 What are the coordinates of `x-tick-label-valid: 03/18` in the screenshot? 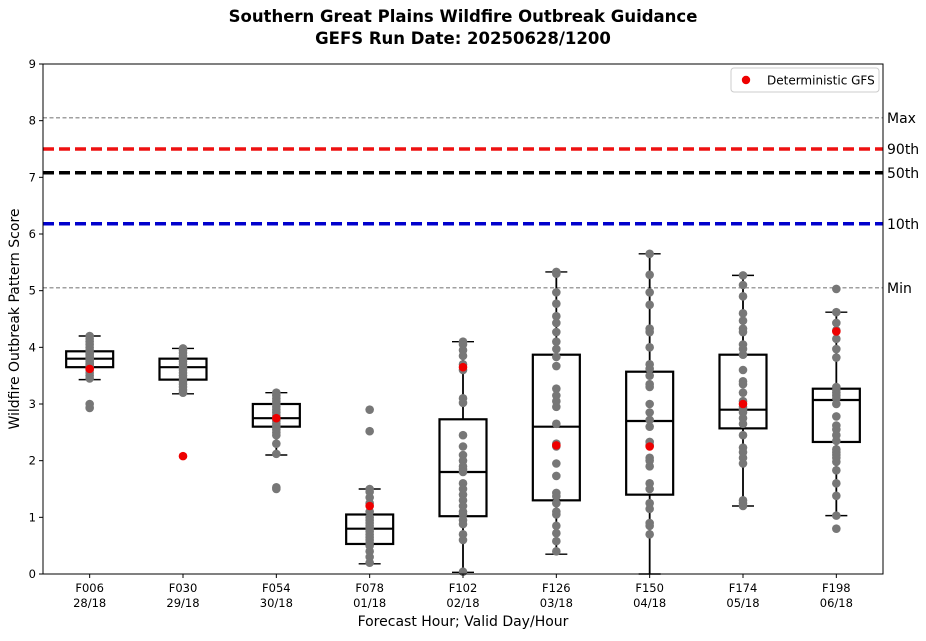 It's located at (556, 603).